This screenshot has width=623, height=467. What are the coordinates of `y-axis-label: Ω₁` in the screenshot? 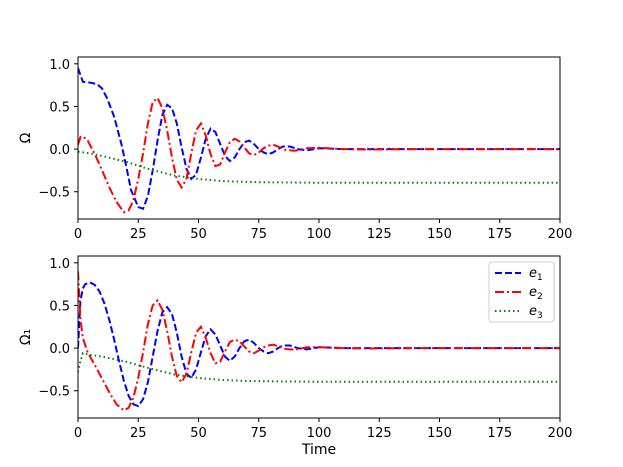 It's located at (26, 337).